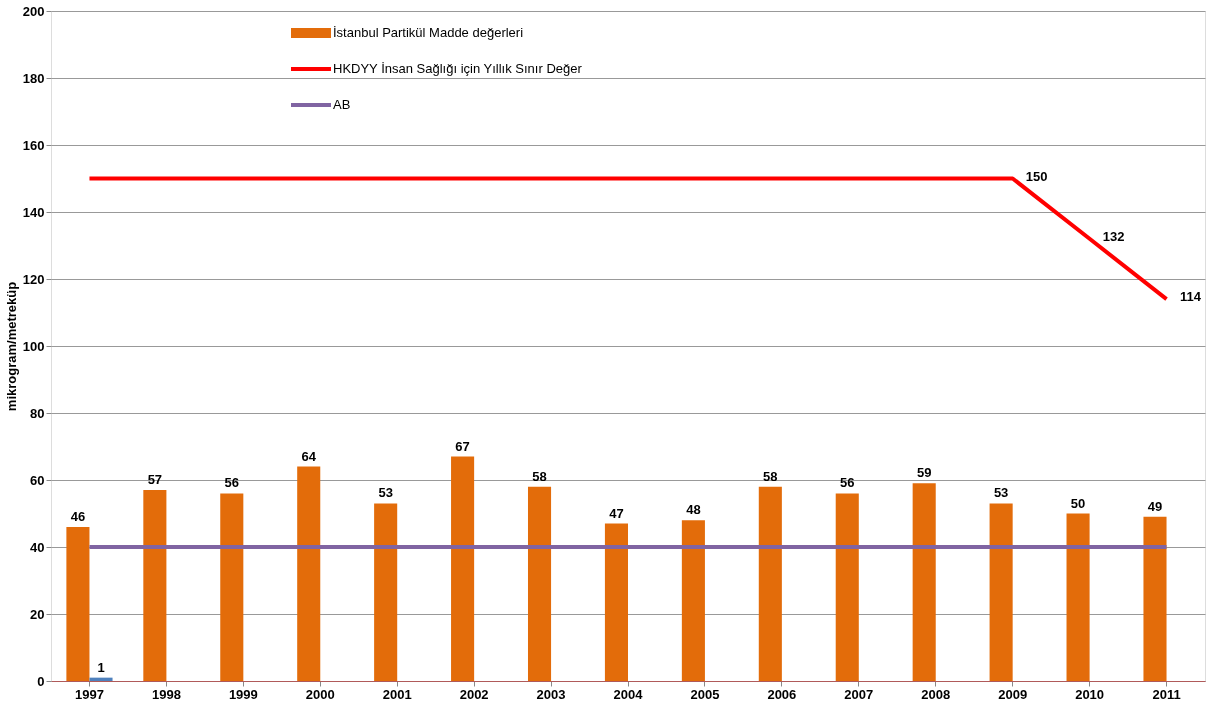 The image size is (1220, 716). I want to click on data-label: 50, so click(1078, 503).